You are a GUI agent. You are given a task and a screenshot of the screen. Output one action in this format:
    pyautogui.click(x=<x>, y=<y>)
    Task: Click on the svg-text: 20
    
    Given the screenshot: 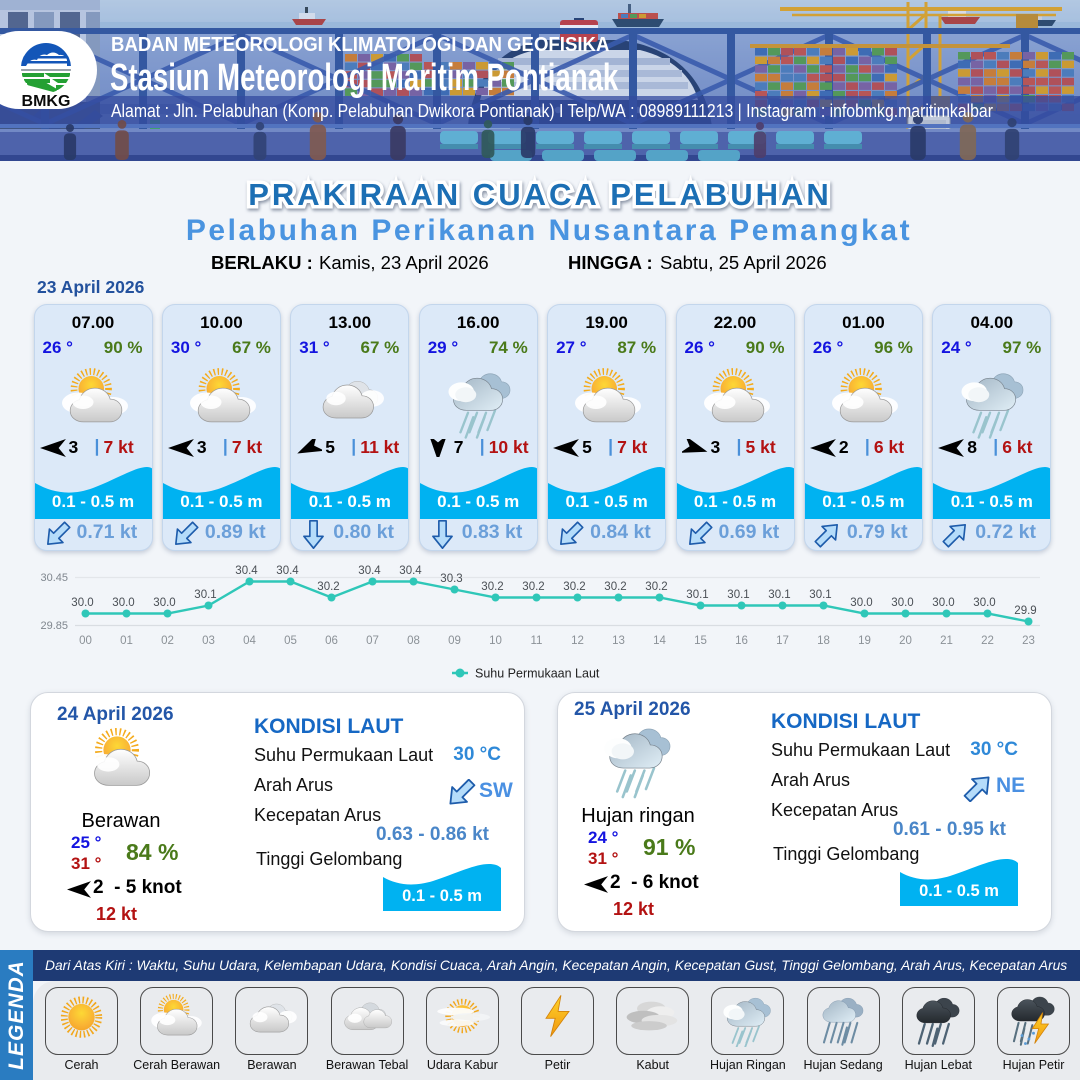 What is the action you would take?
    pyautogui.click(x=905, y=641)
    